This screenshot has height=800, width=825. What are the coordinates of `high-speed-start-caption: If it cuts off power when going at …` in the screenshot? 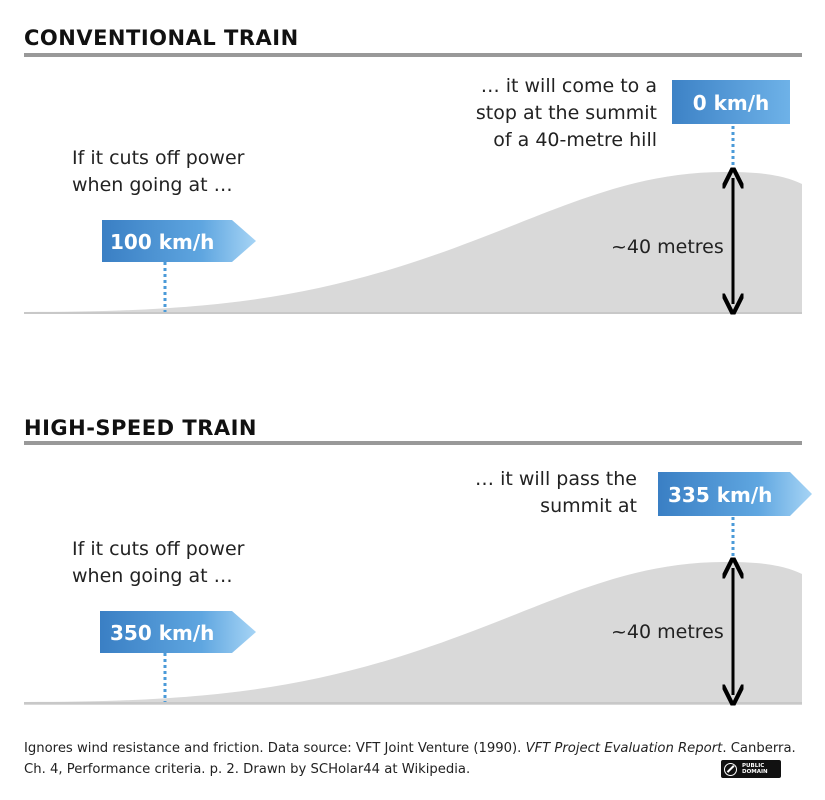 It's located at (158, 562).